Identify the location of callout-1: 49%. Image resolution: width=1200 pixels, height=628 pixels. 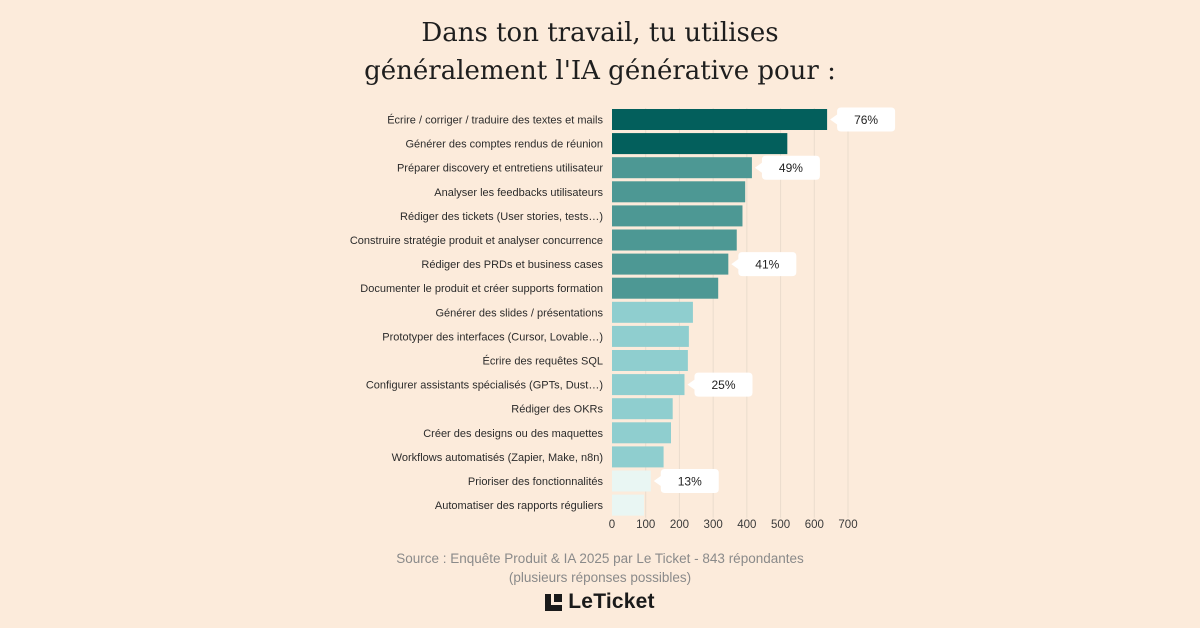
(787, 167).